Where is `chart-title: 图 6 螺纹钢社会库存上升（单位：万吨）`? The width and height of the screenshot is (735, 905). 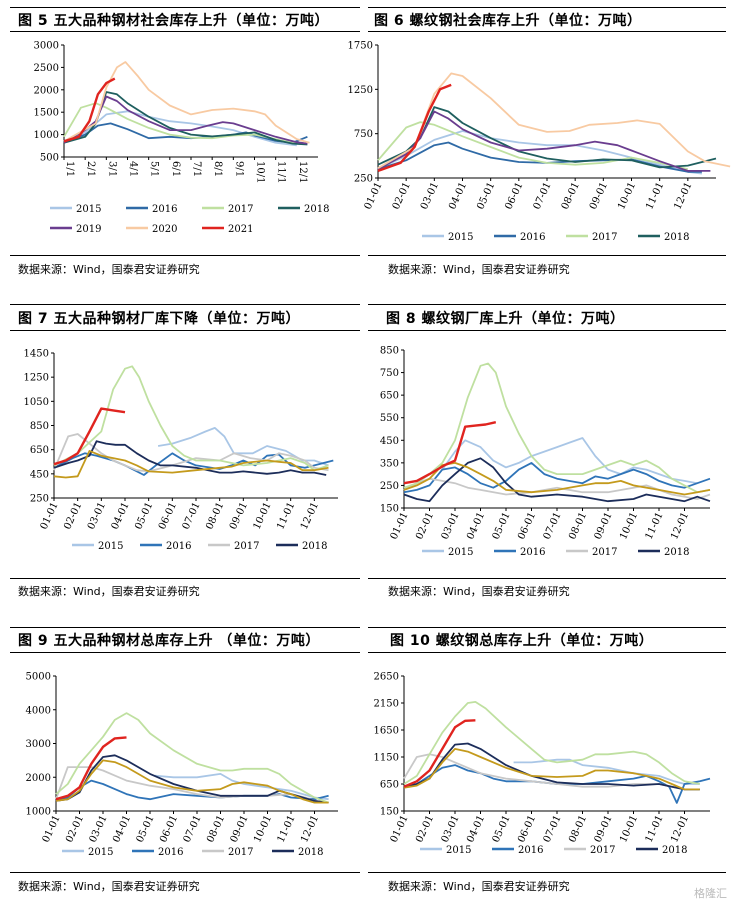
chart-title: 图 6 螺纹钢社会库存上升（单位：万吨） is located at coordinates (508, 21).